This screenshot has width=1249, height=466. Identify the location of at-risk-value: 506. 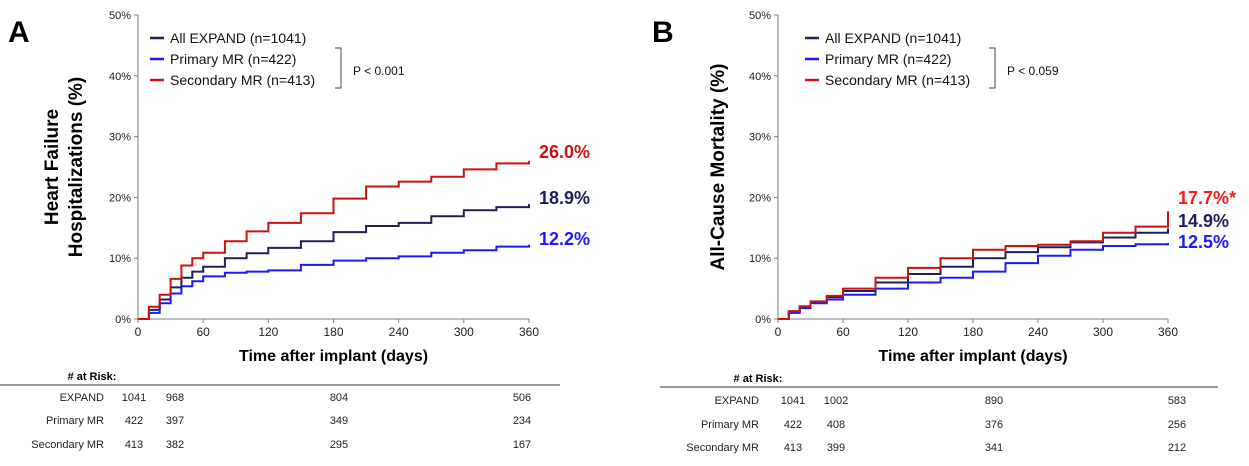
(522, 398).